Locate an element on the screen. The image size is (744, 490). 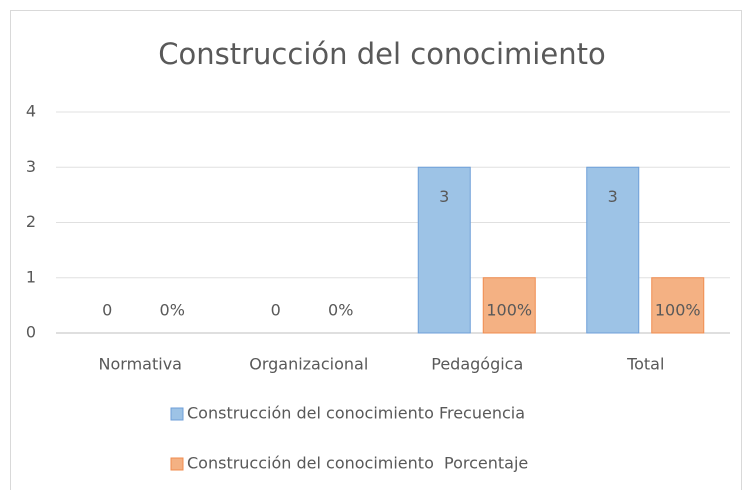
y-tick-label: 0 is located at coordinates (31, 332).